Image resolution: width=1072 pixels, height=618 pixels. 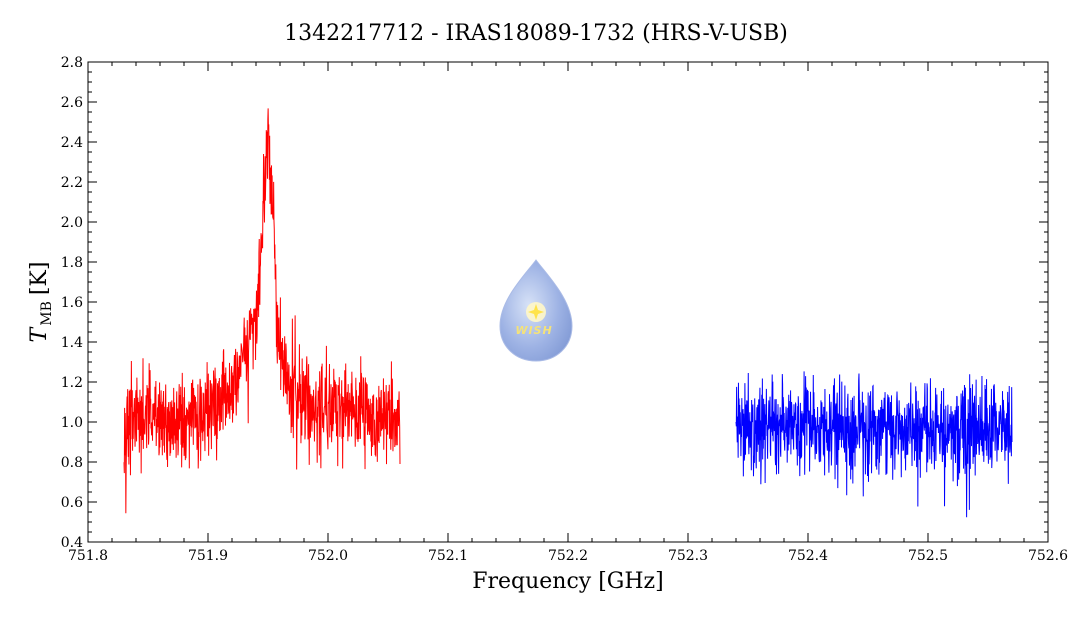 What do you see at coordinates (39, 279) in the screenshot?
I see `y-axis-label-unit: [K]` at bounding box center [39, 279].